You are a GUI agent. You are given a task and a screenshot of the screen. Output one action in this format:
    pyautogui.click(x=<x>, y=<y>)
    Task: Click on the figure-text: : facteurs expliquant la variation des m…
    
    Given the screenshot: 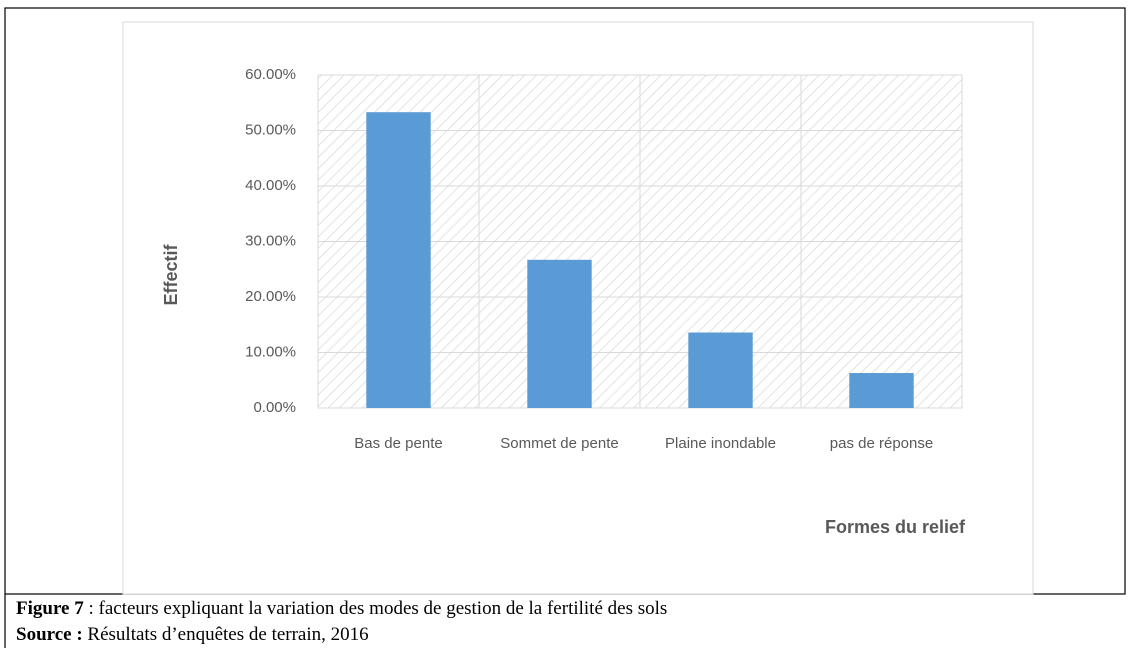 What is the action you would take?
    pyautogui.click(x=376, y=608)
    